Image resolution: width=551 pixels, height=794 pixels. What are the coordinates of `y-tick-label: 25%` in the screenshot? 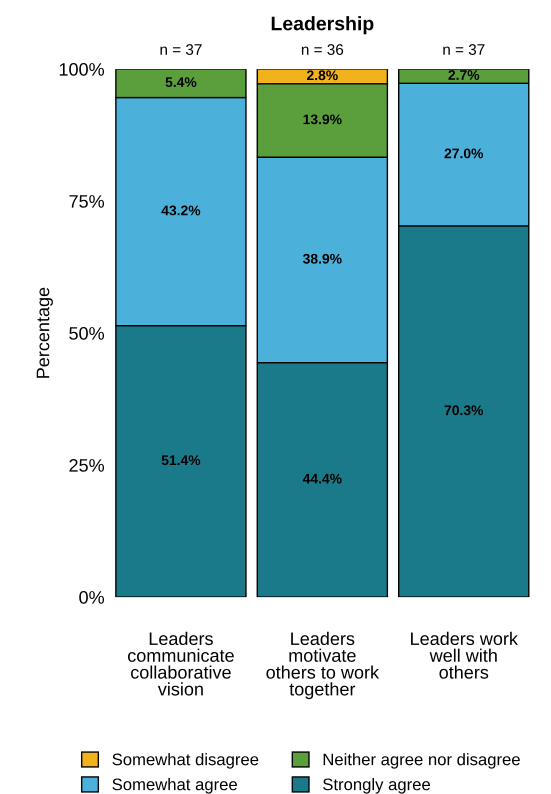 It's located at (86, 465).